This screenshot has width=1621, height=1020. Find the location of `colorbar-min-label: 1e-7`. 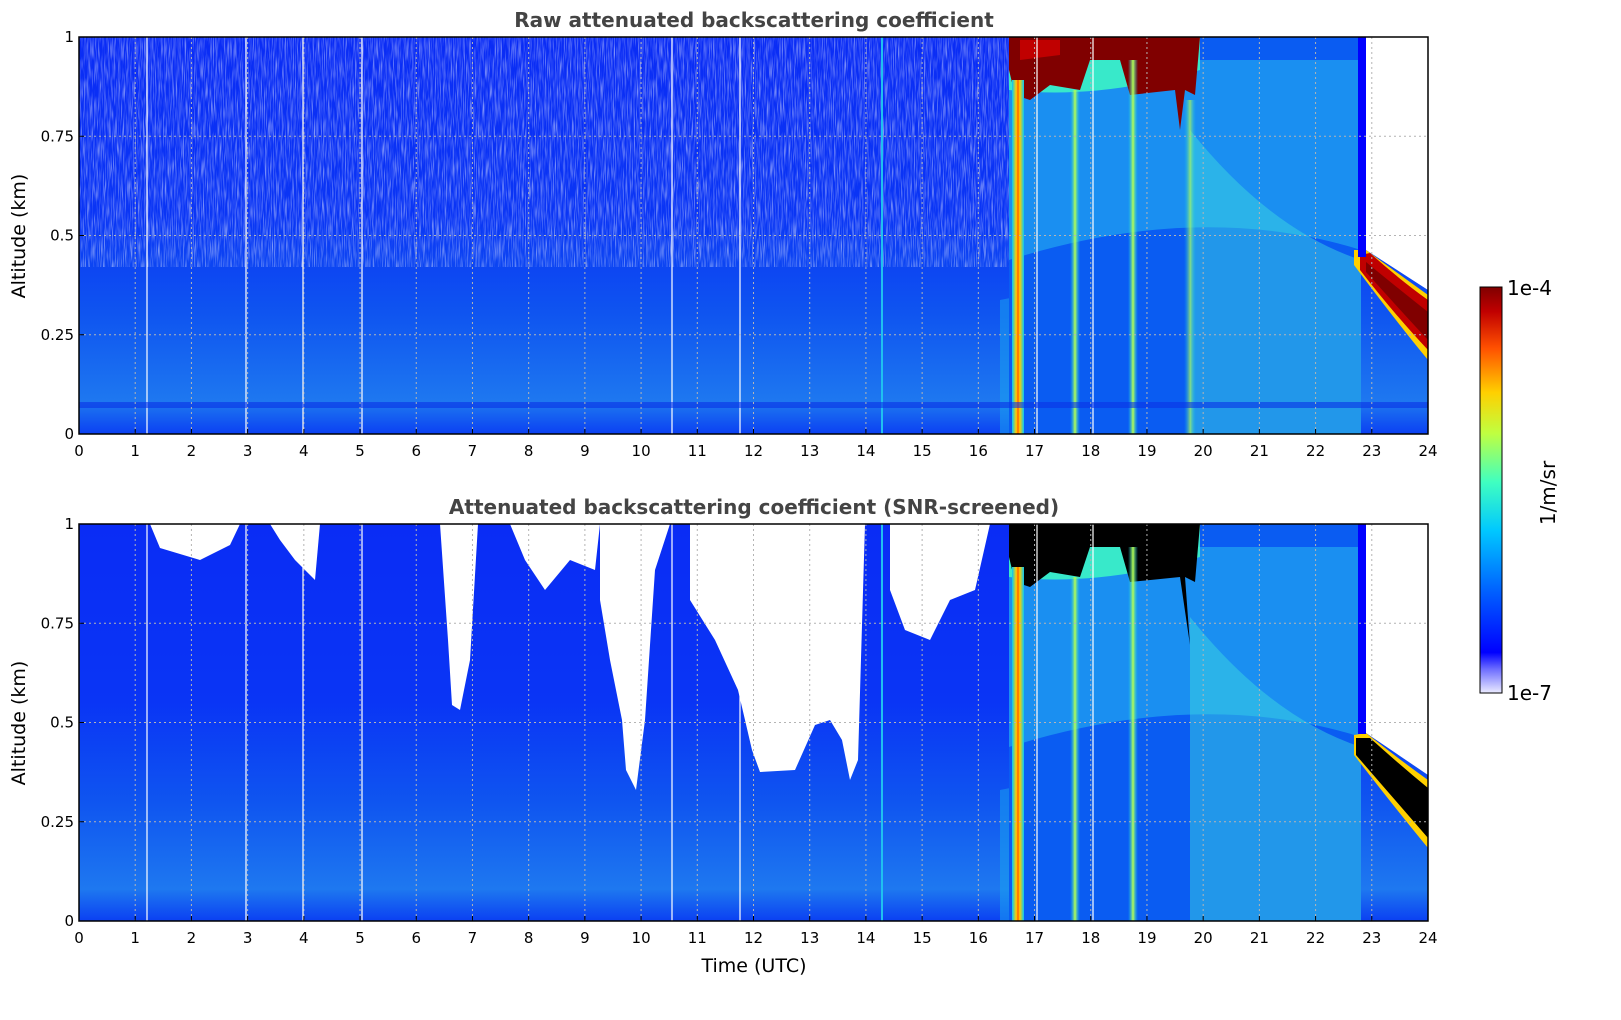

colorbar-min-label: 1e-7 is located at coordinates (1529, 693).